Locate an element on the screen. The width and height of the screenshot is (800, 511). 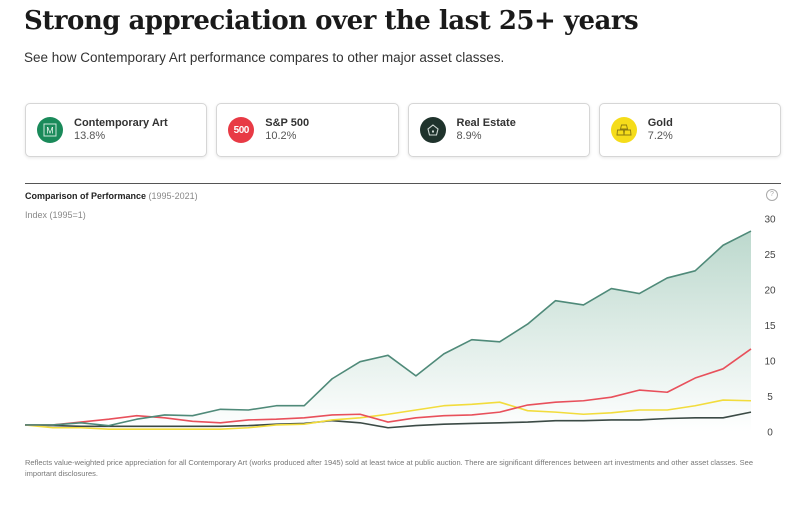
y-axis-ticks: 0 5 10 15 20 25 30 is located at coordinates (770, 327).